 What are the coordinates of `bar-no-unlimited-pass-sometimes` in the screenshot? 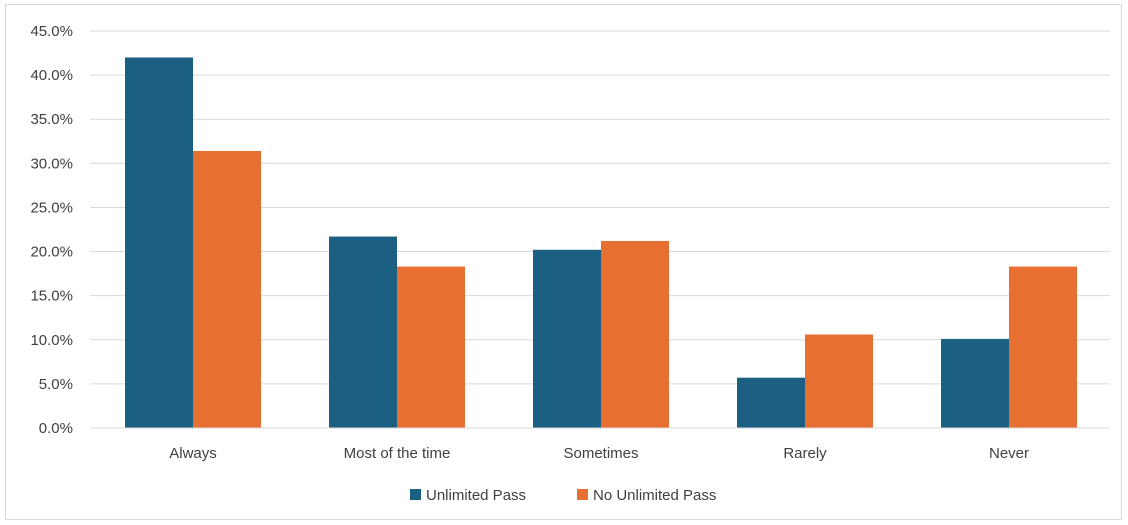 It's located at (635, 334).